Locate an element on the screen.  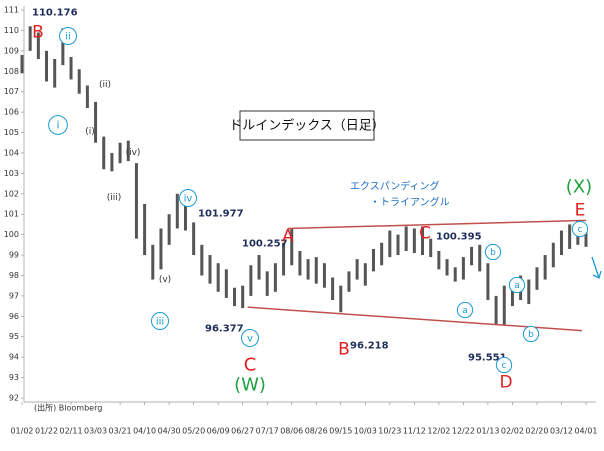
wave-label: 96.218 is located at coordinates (369, 346).